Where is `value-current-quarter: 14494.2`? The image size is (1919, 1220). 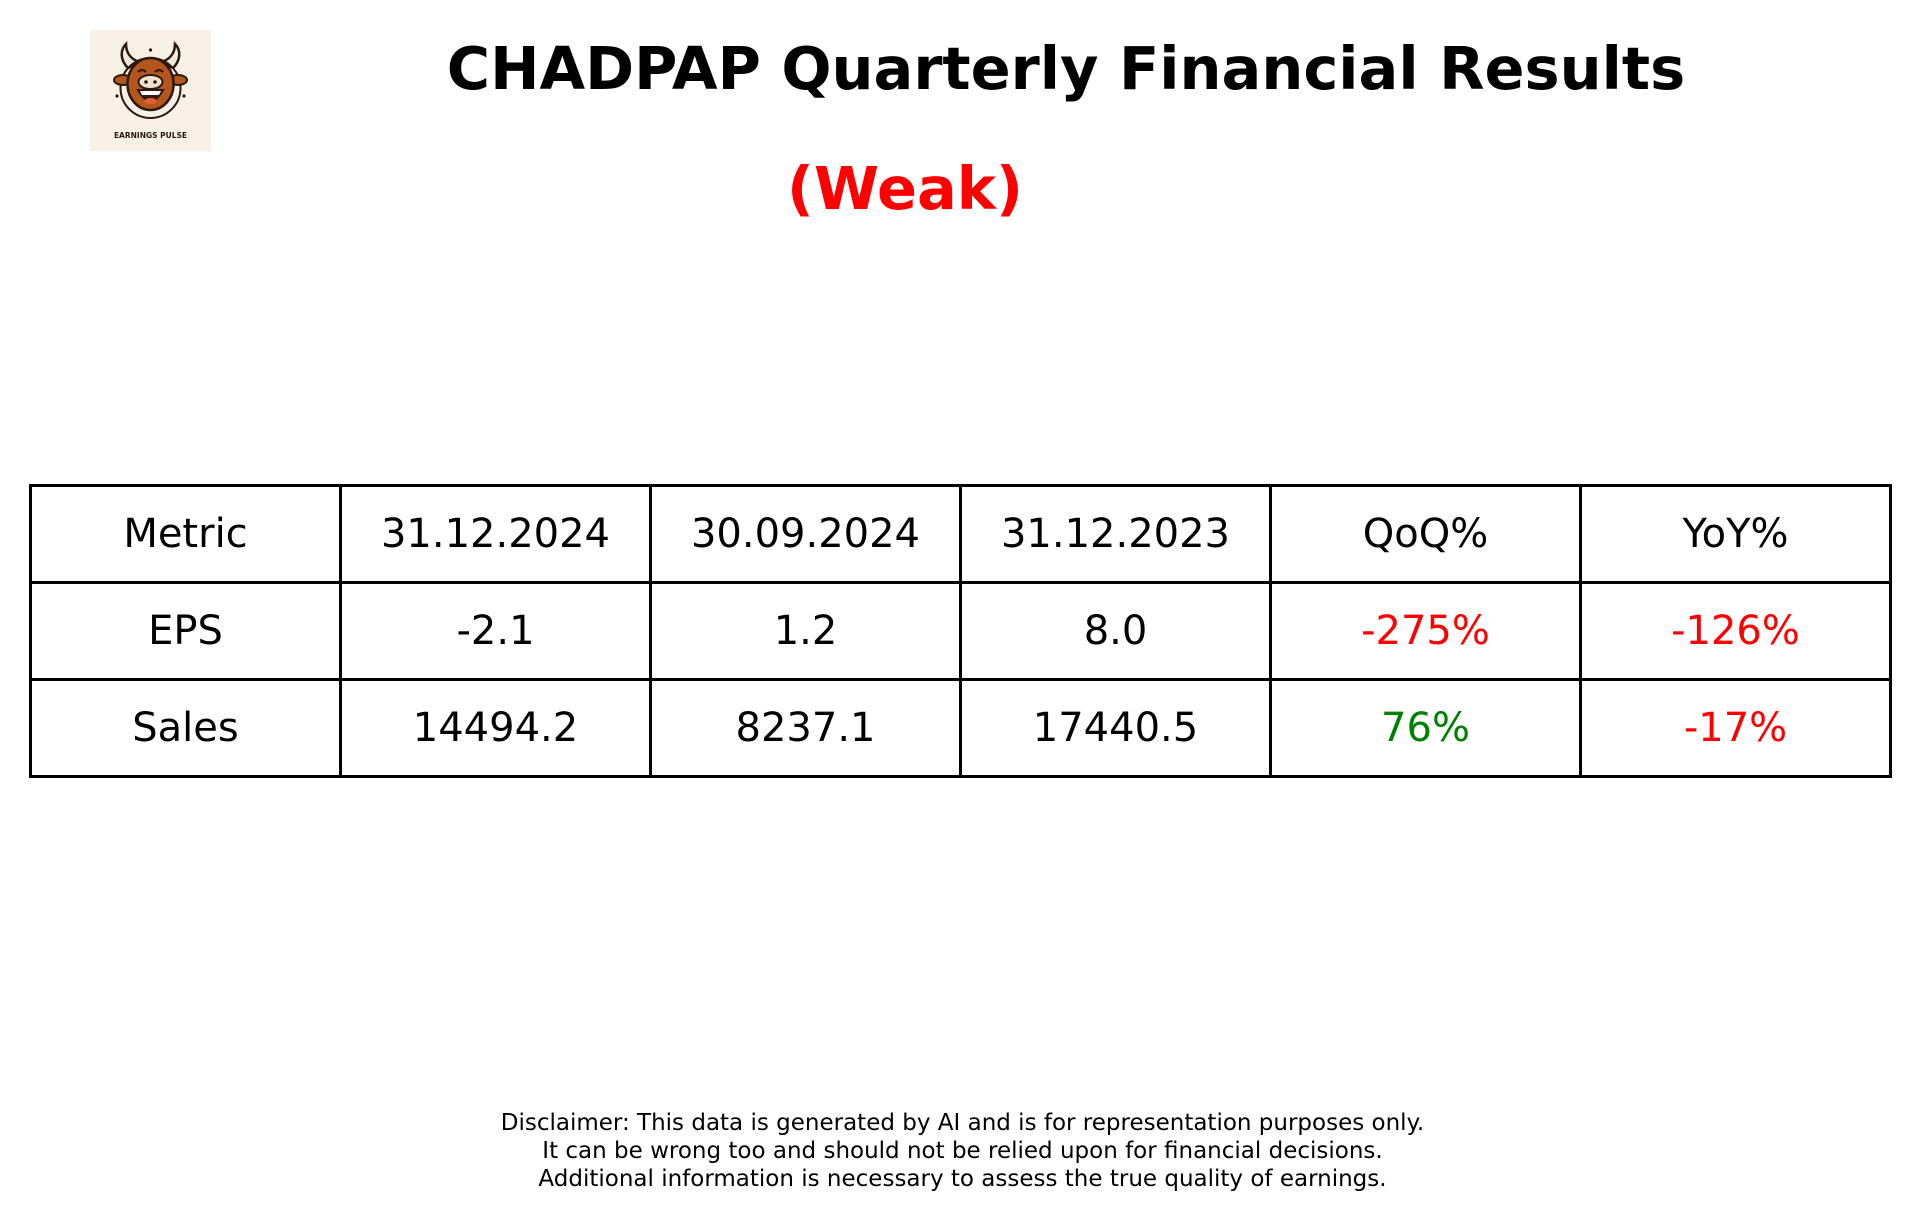
value-current-quarter: 14494.2 is located at coordinates (495, 728).